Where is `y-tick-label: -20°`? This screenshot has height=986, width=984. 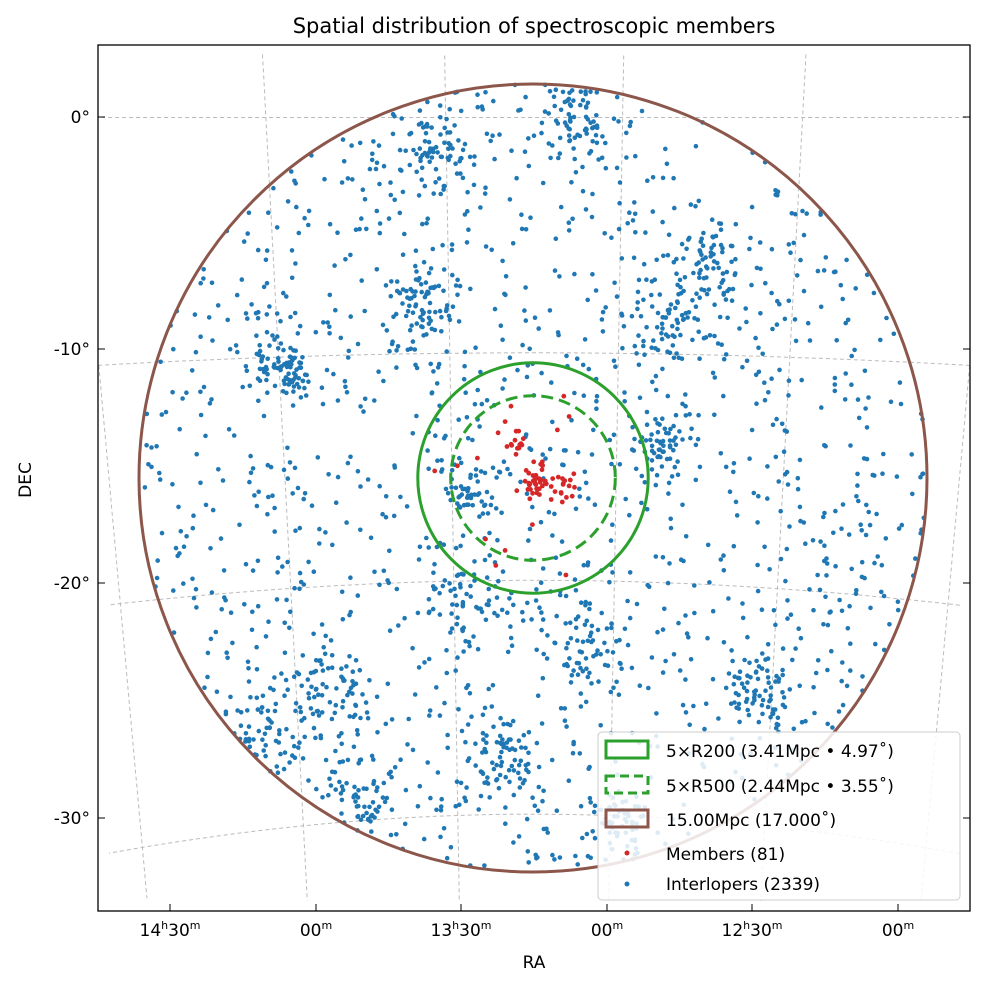 y-tick-label: -20° is located at coordinates (72, 584).